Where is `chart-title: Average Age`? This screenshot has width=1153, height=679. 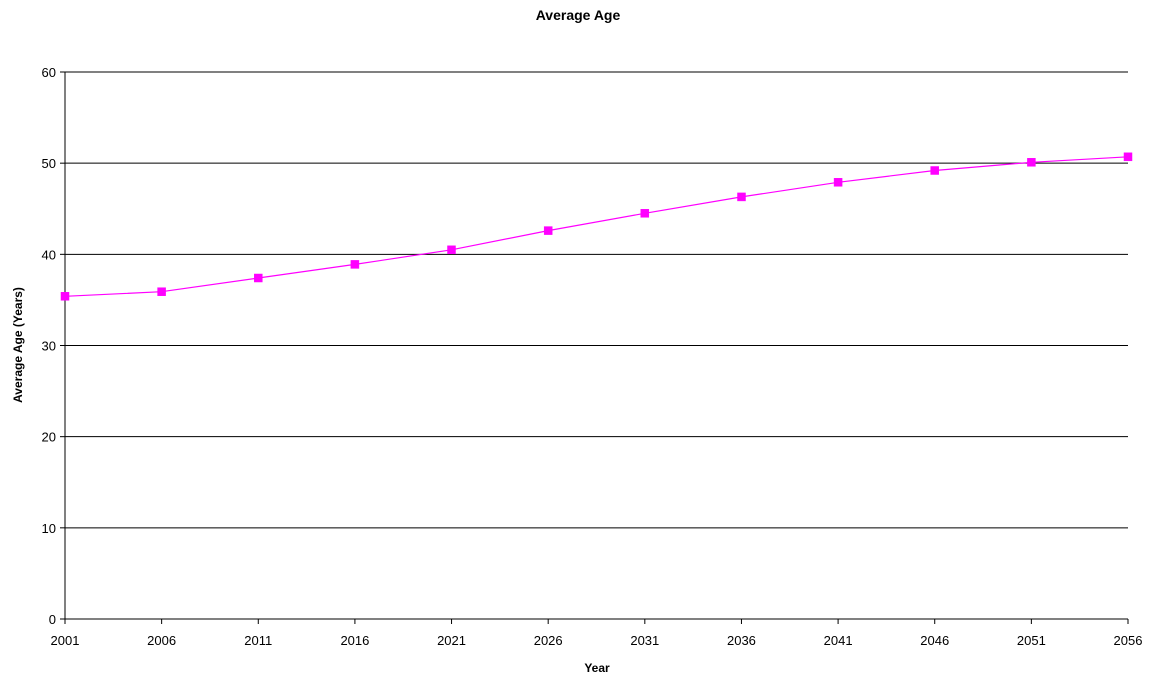
chart-title: Average Age is located at coordinates (578, 15).